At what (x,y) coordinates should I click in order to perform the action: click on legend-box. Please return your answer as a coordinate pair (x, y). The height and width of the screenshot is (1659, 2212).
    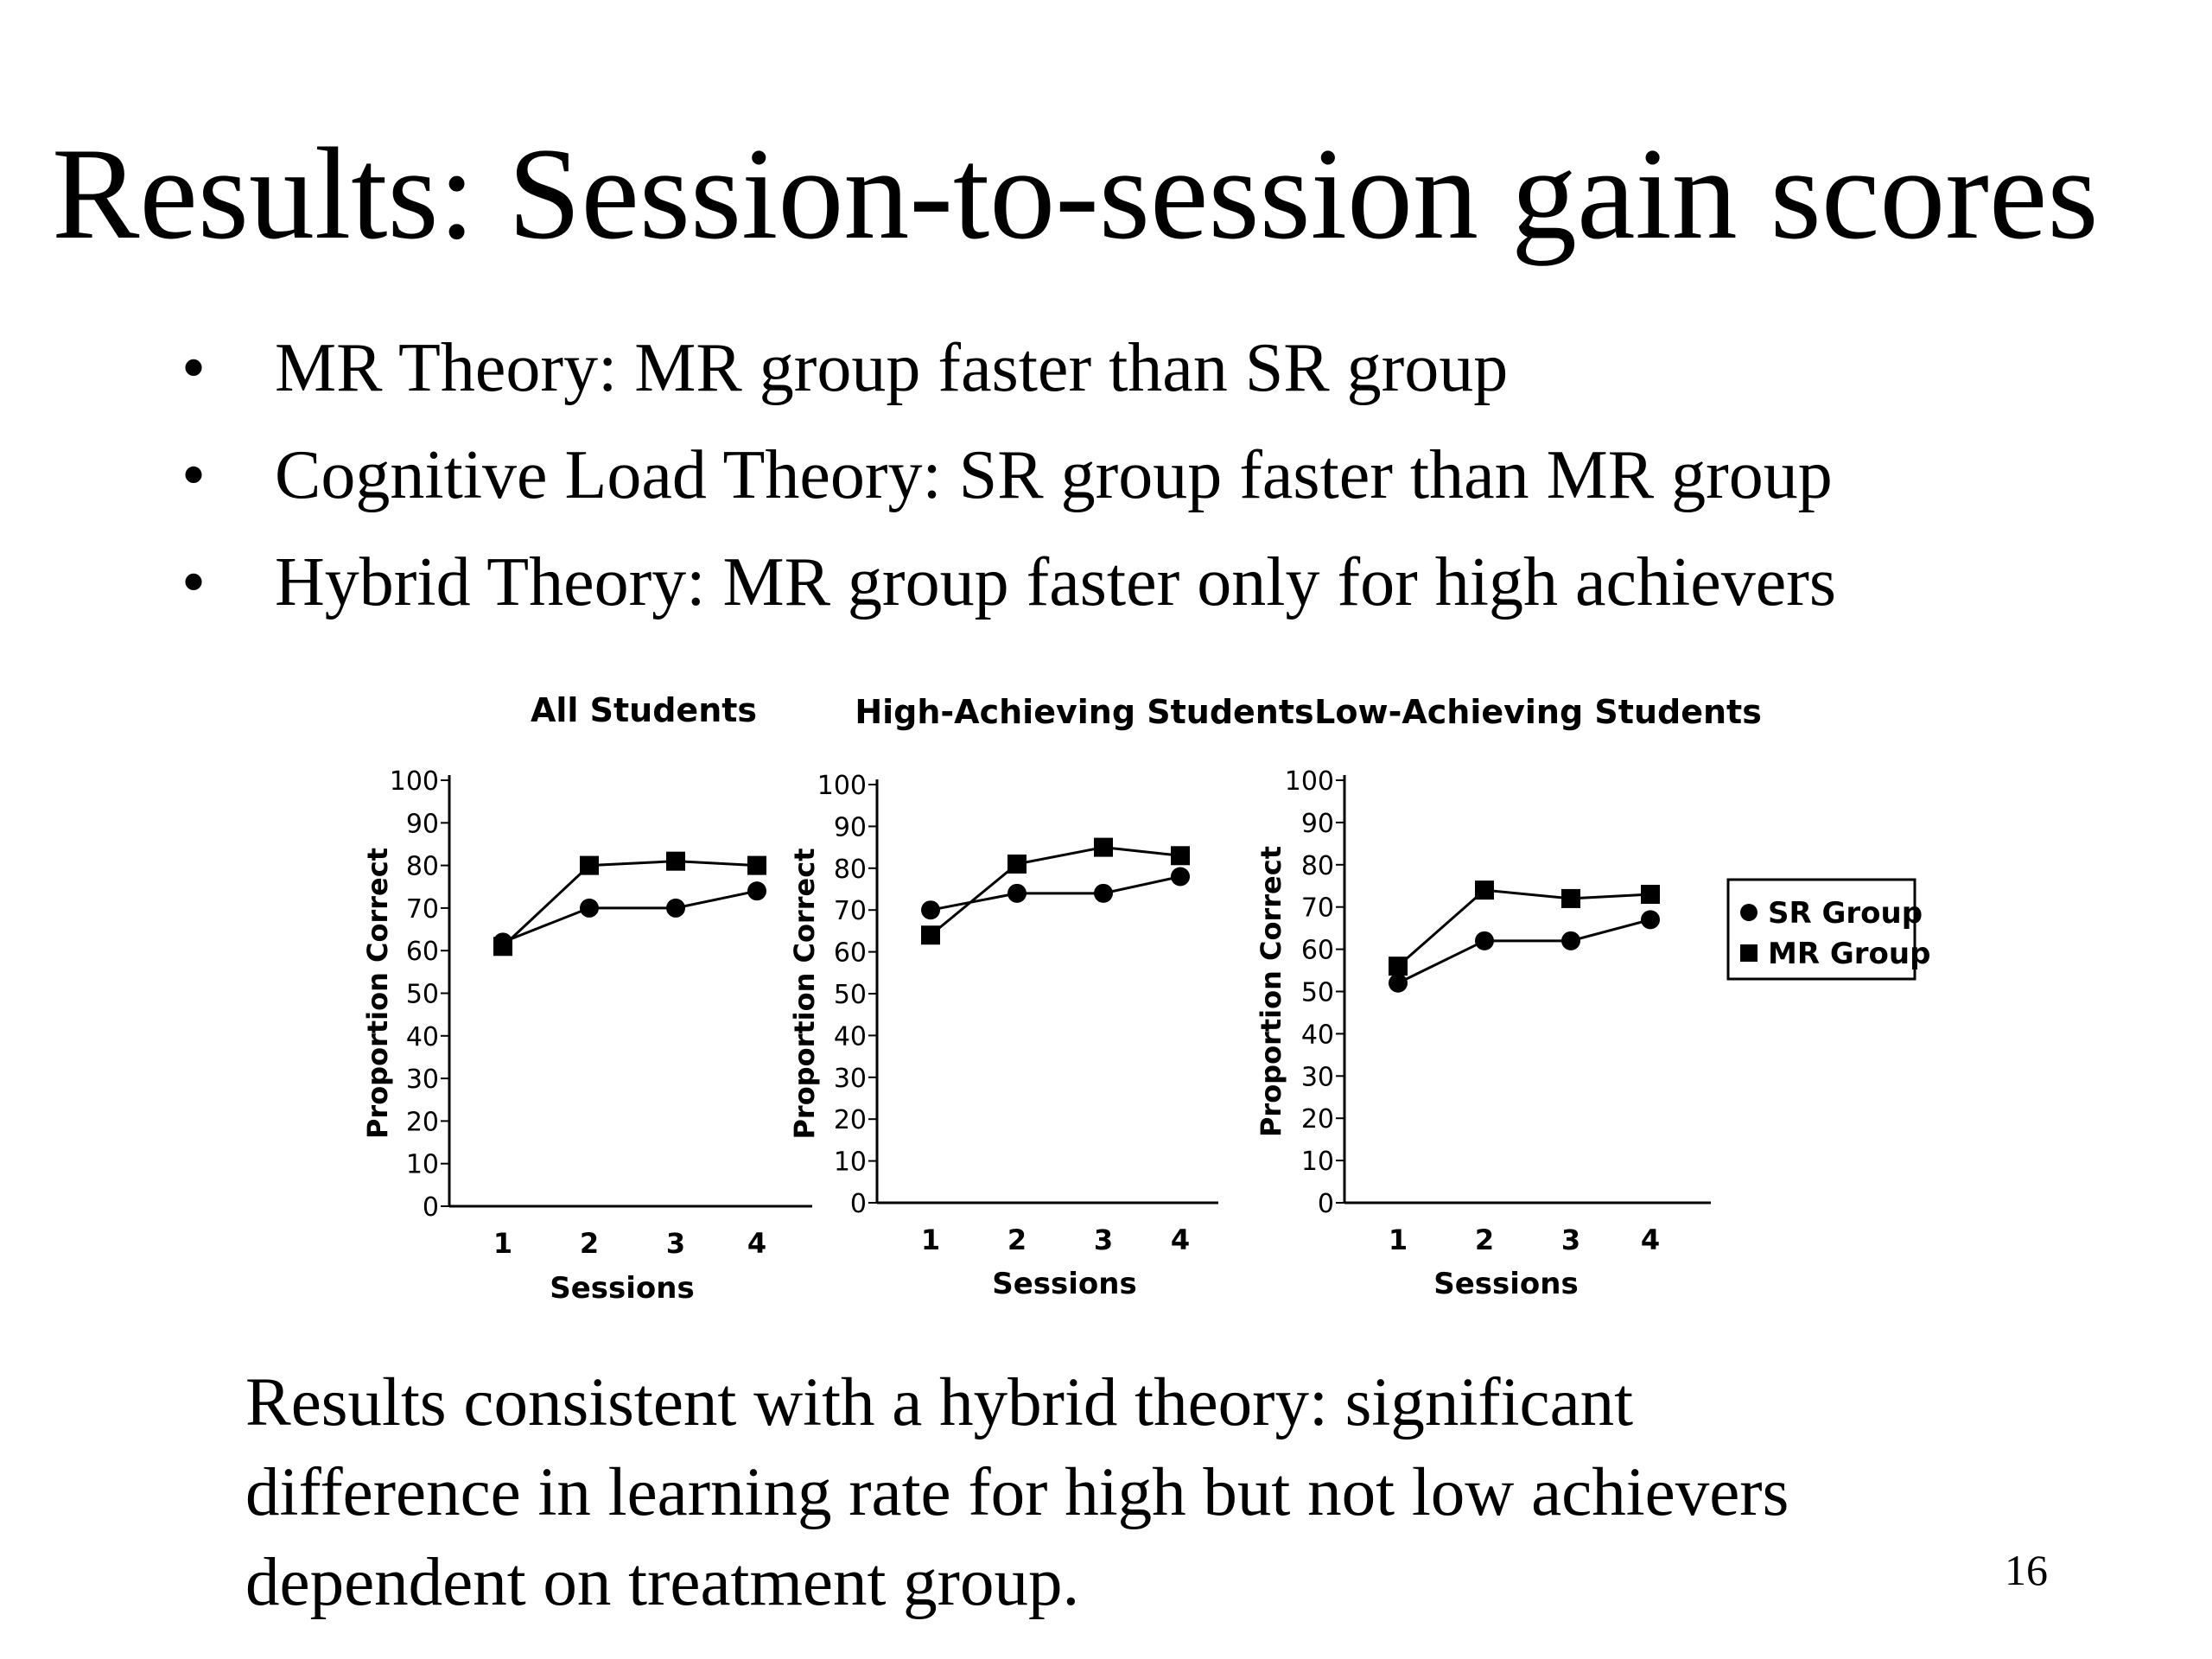
    Looking at the image, I should click on (1821, 929).